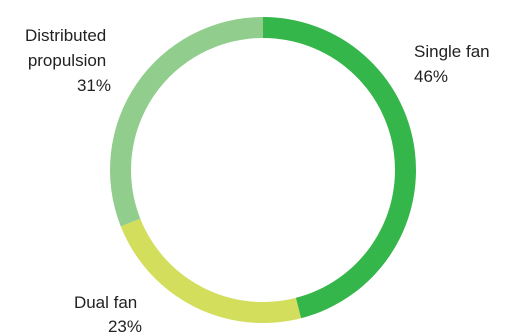  What do you see at coordinates (125, 326) in the screenshot?
I see `slice-value-dual-fan: 23%` at bounding box center [125, 326].